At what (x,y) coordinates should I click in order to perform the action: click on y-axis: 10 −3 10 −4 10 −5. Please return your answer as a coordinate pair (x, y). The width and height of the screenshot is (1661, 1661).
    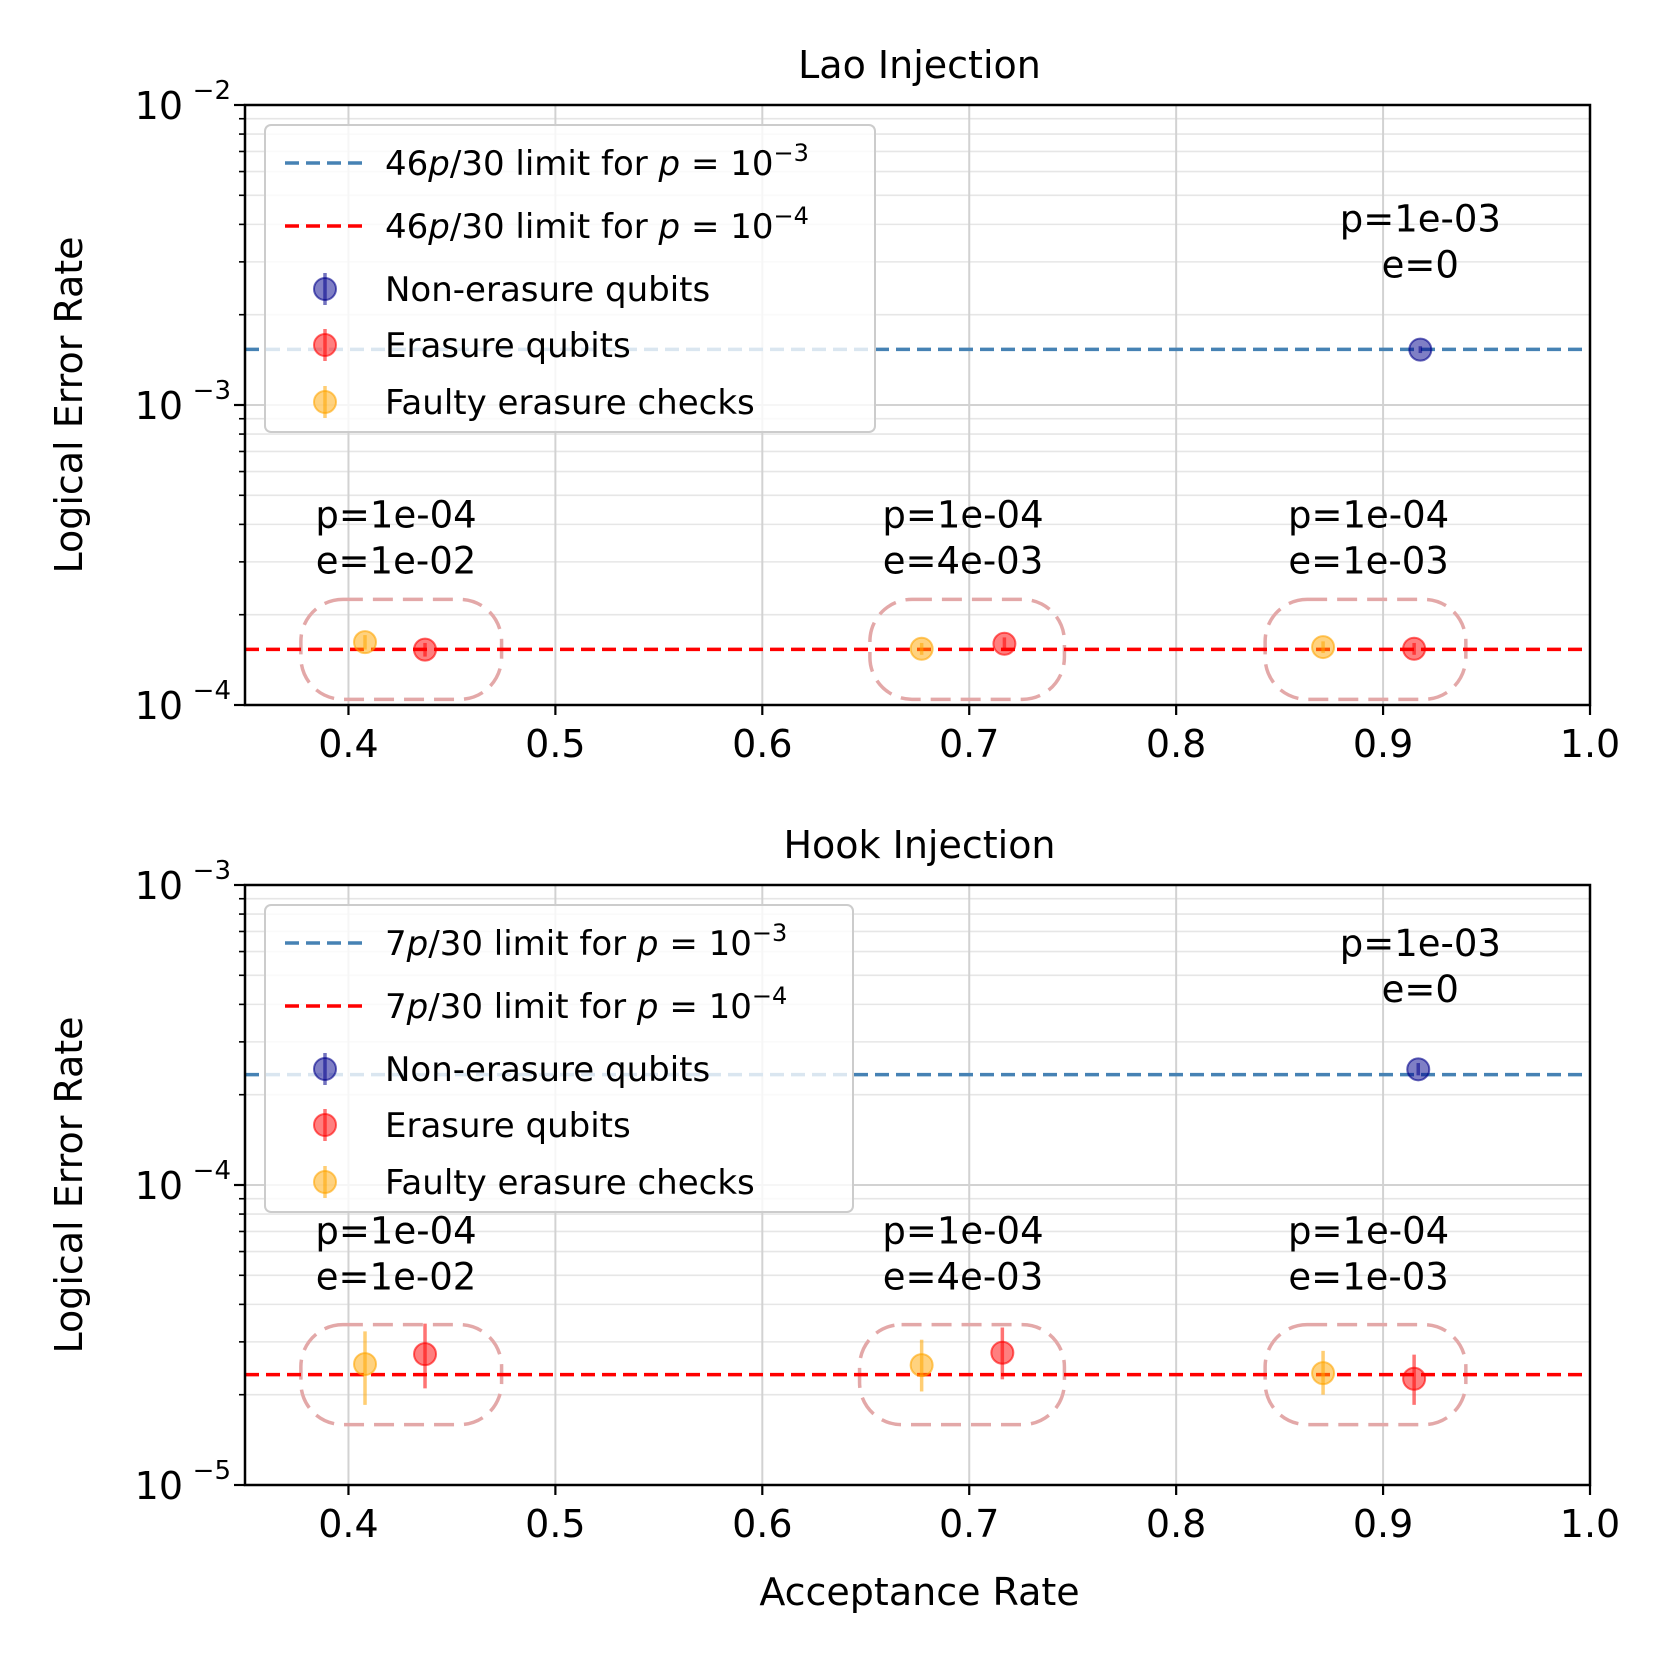
    Looking at the image, I should click on (190, 1182).